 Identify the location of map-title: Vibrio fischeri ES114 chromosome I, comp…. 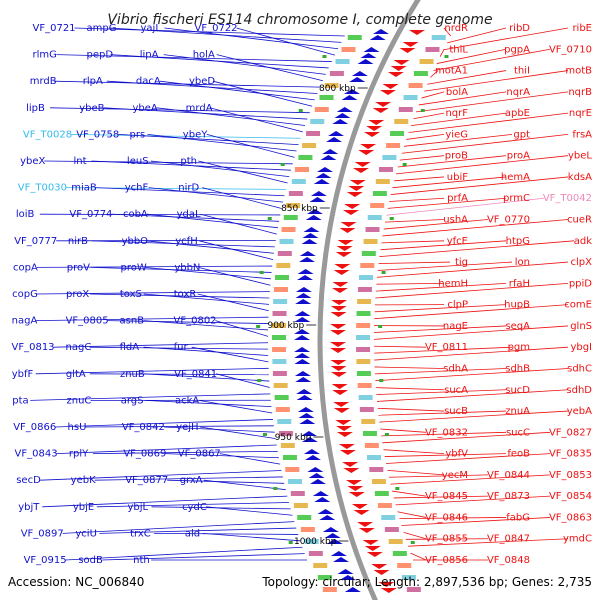
(299, 20).